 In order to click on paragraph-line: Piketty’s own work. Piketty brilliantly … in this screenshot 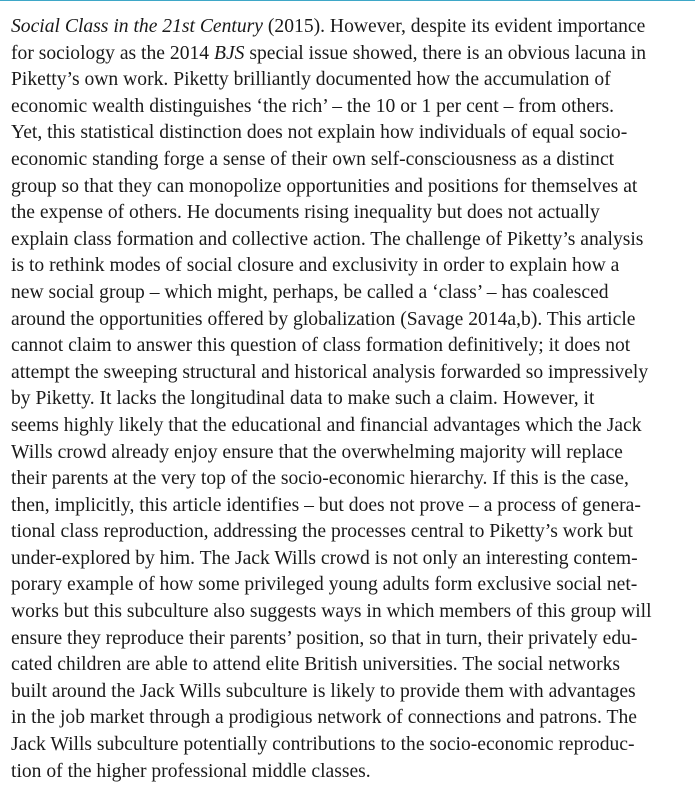, I will do `click(311, 80)`.